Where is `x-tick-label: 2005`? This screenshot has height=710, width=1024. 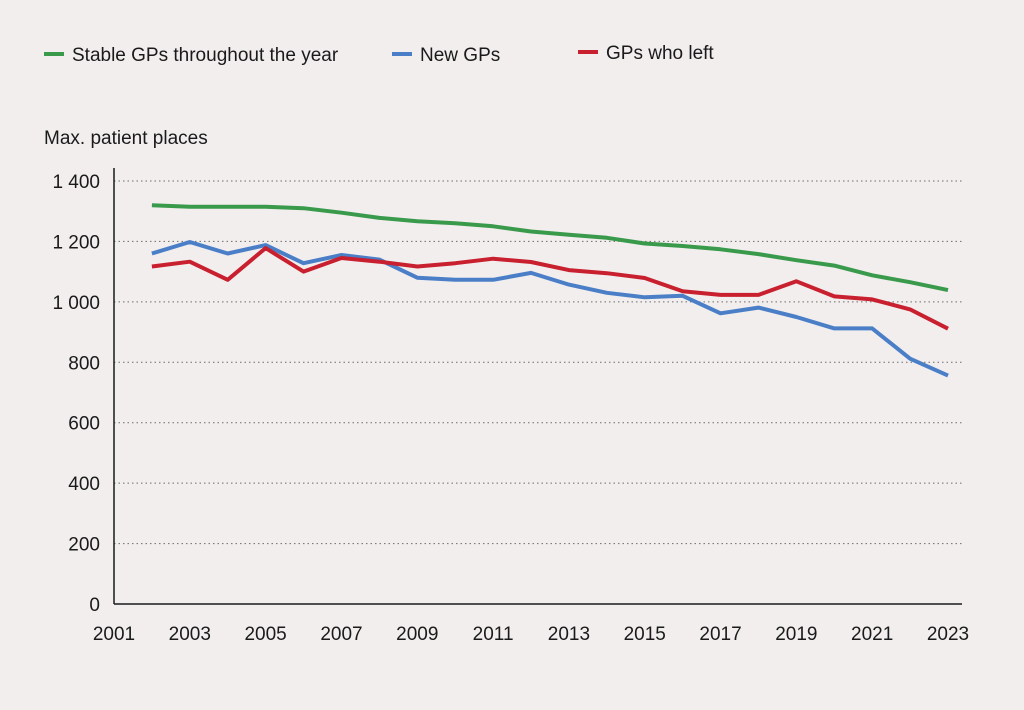
x-tick-label: 2005 is located at coordinates (265, 634).